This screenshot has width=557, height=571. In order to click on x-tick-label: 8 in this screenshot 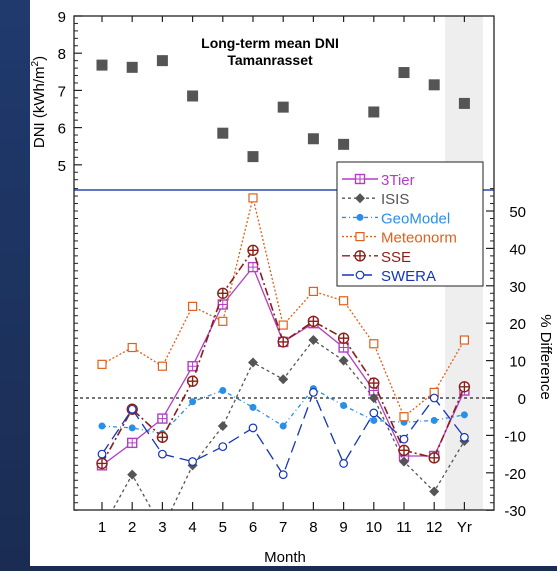, I will do `click(313, 527)`.